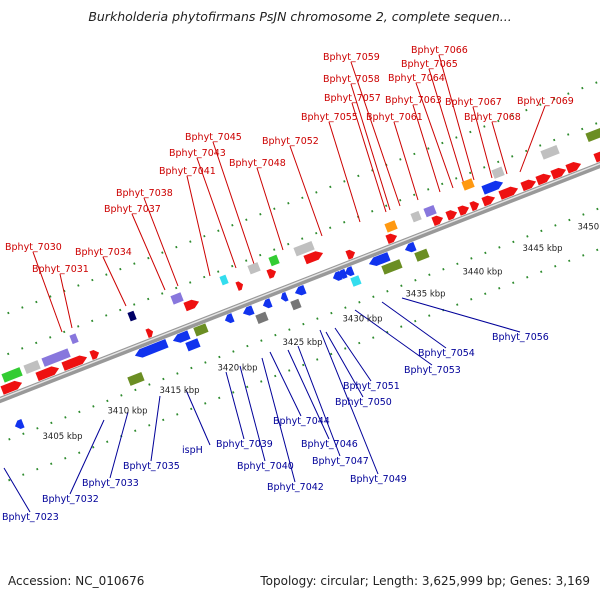  Describe the element at coordinates (103, 252) in the screenshot. I see `gene-label: Bphyt_7034` at that location.